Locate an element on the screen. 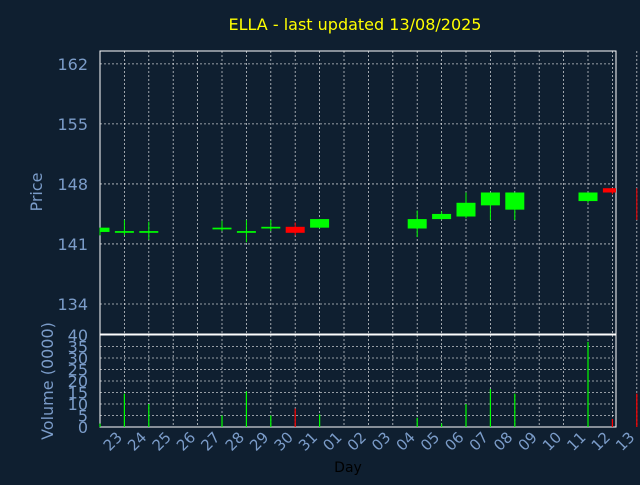 This screenshot has height=485, width=640. x-tick-label: 27 is located at coordinates (210, 441).